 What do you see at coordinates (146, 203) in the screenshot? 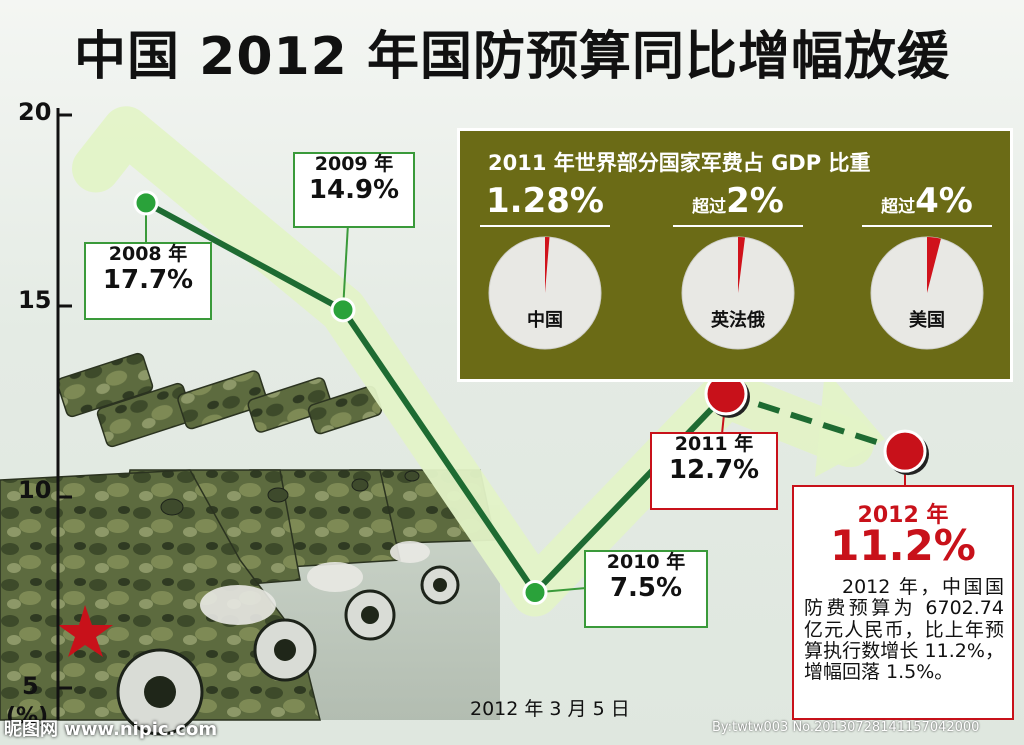
I see `data-point-2008` at bounding box center [146, 203].